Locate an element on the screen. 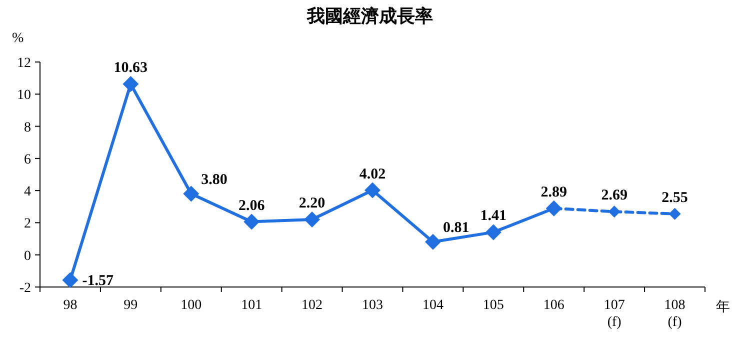  data-label: -1.57 is located at coordinates (98, 281).